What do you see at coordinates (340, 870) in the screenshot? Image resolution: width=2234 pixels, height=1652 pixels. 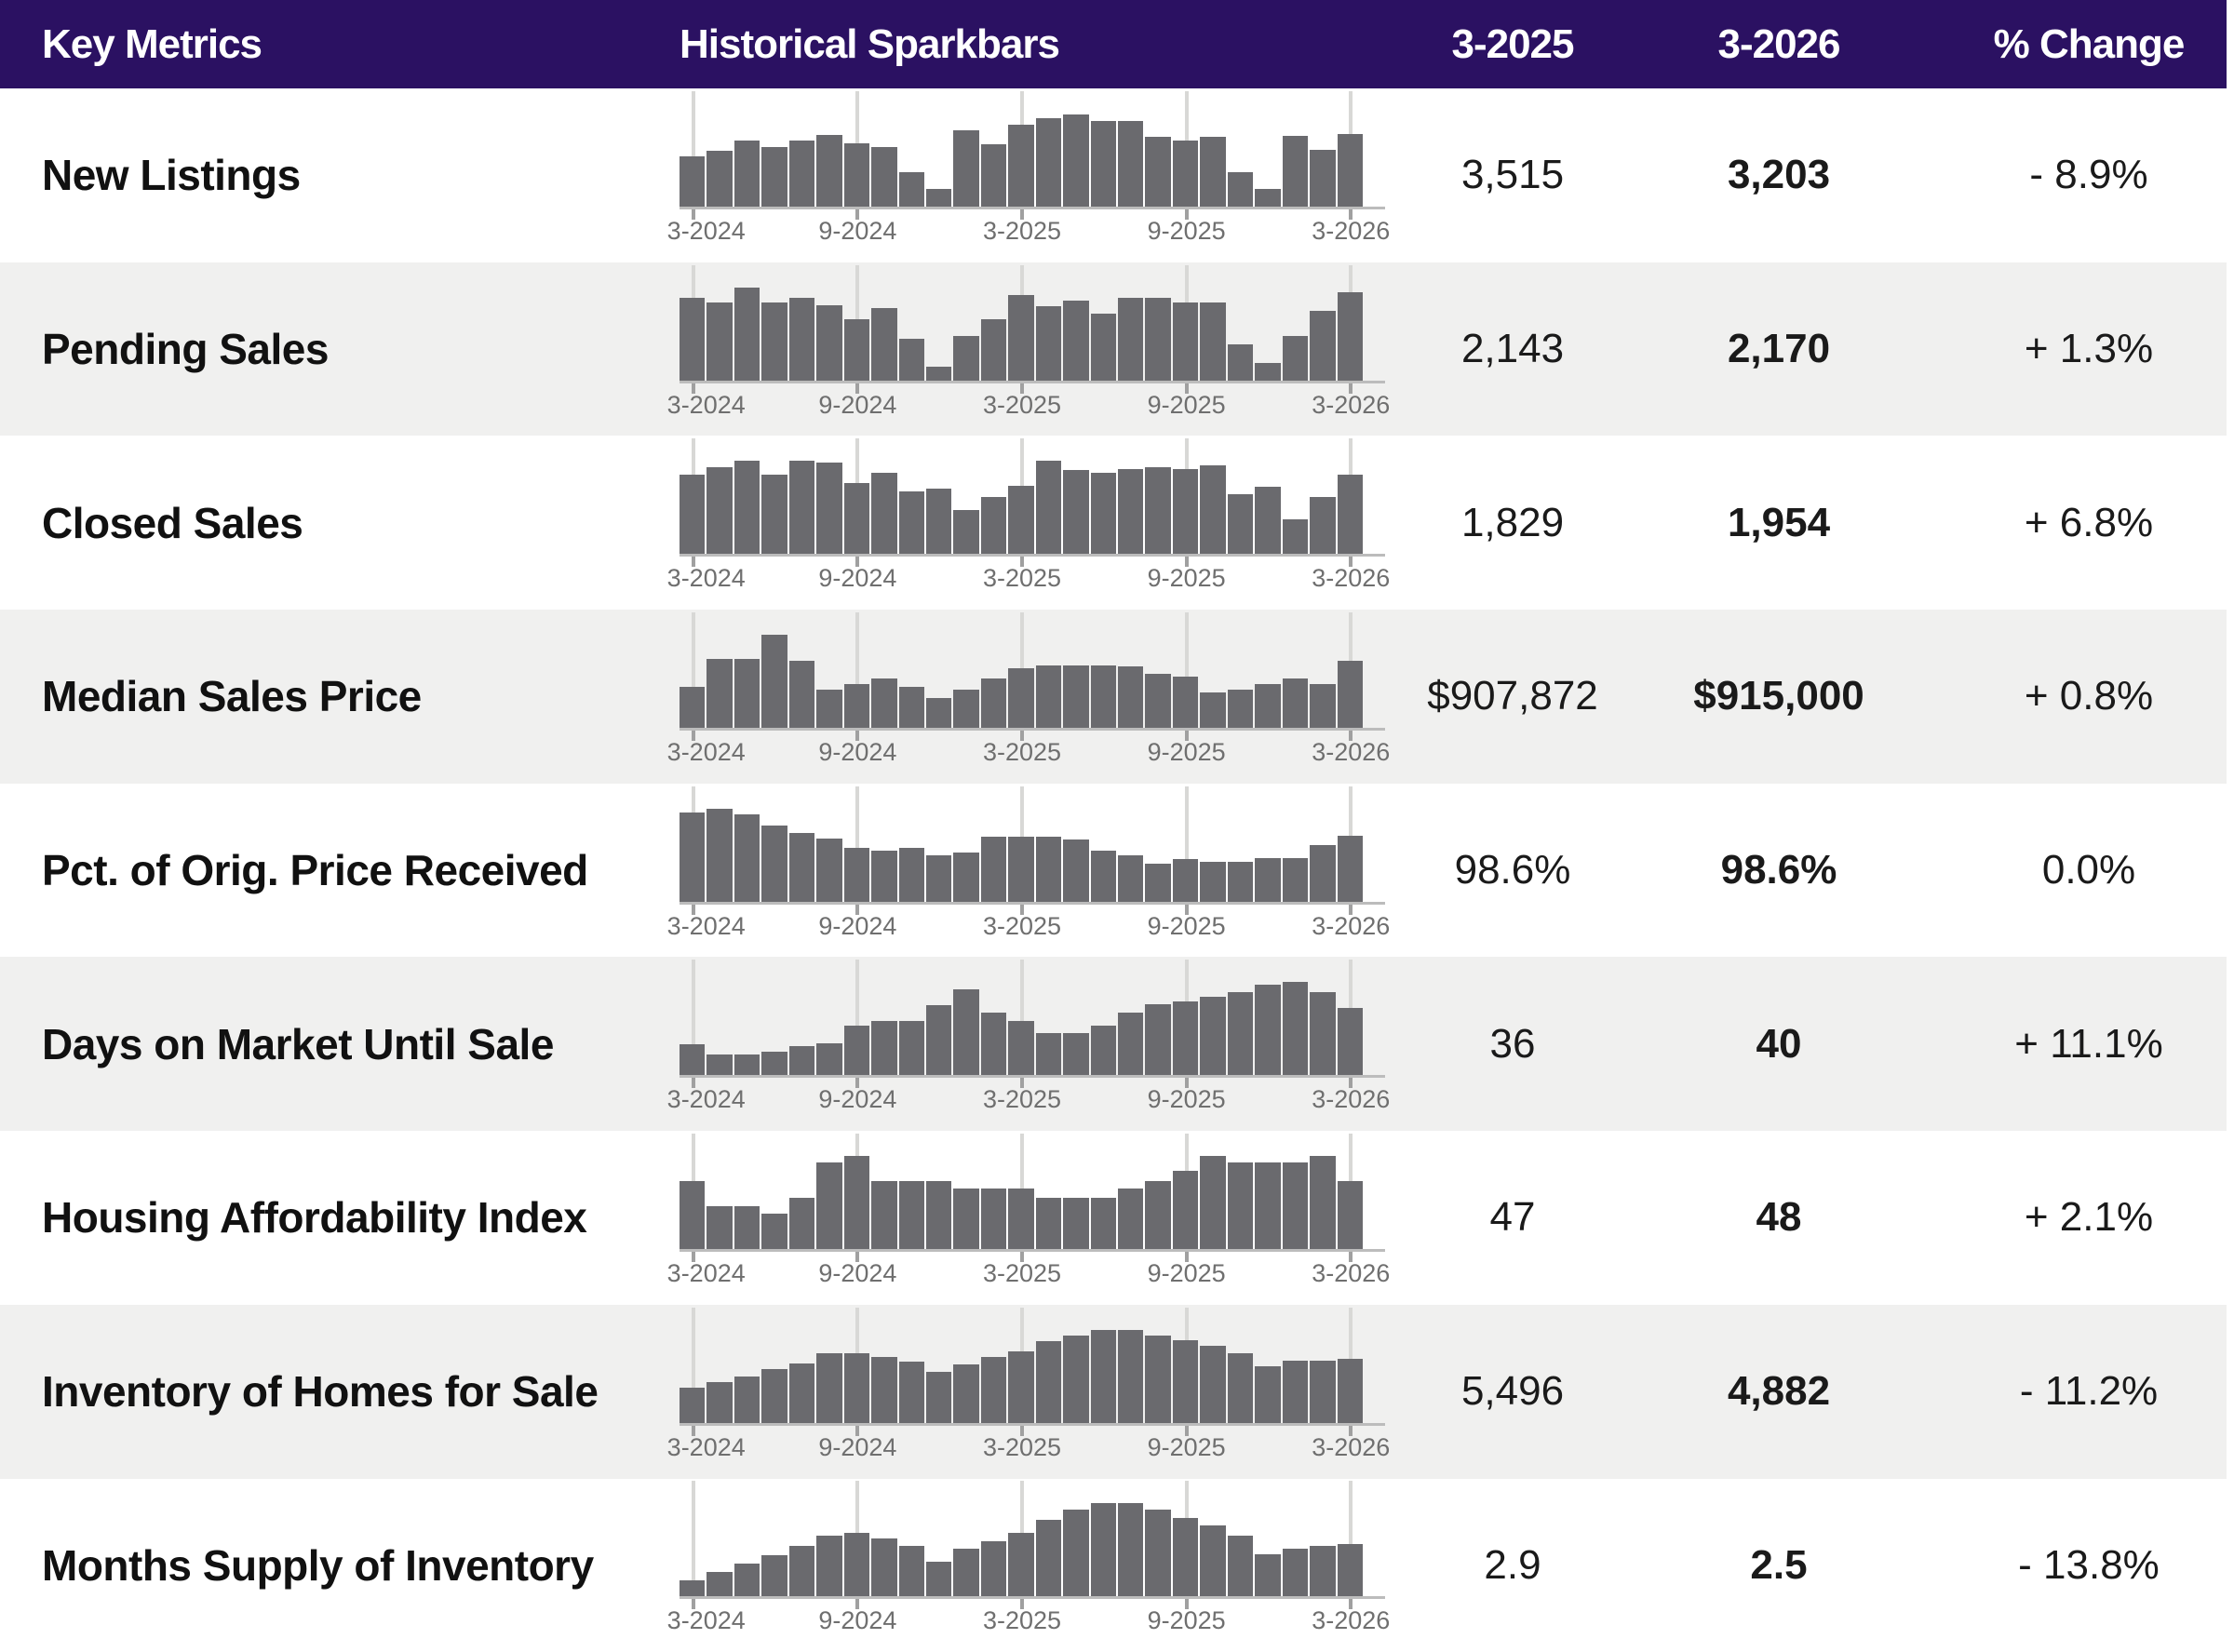 I see `metric-cell: Pct. of Orig. Price Received` at bounding box center [340, 870].